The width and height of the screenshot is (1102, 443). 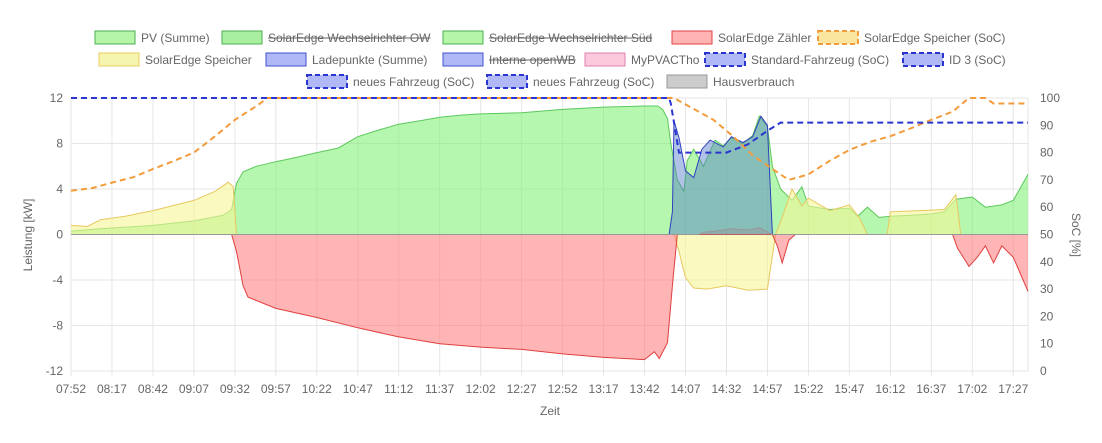 What do you see at coordinates (764, 38) in the screenshot?
I see `legend-label: SolarEdge Zähler` at bounding box center [764, 38].